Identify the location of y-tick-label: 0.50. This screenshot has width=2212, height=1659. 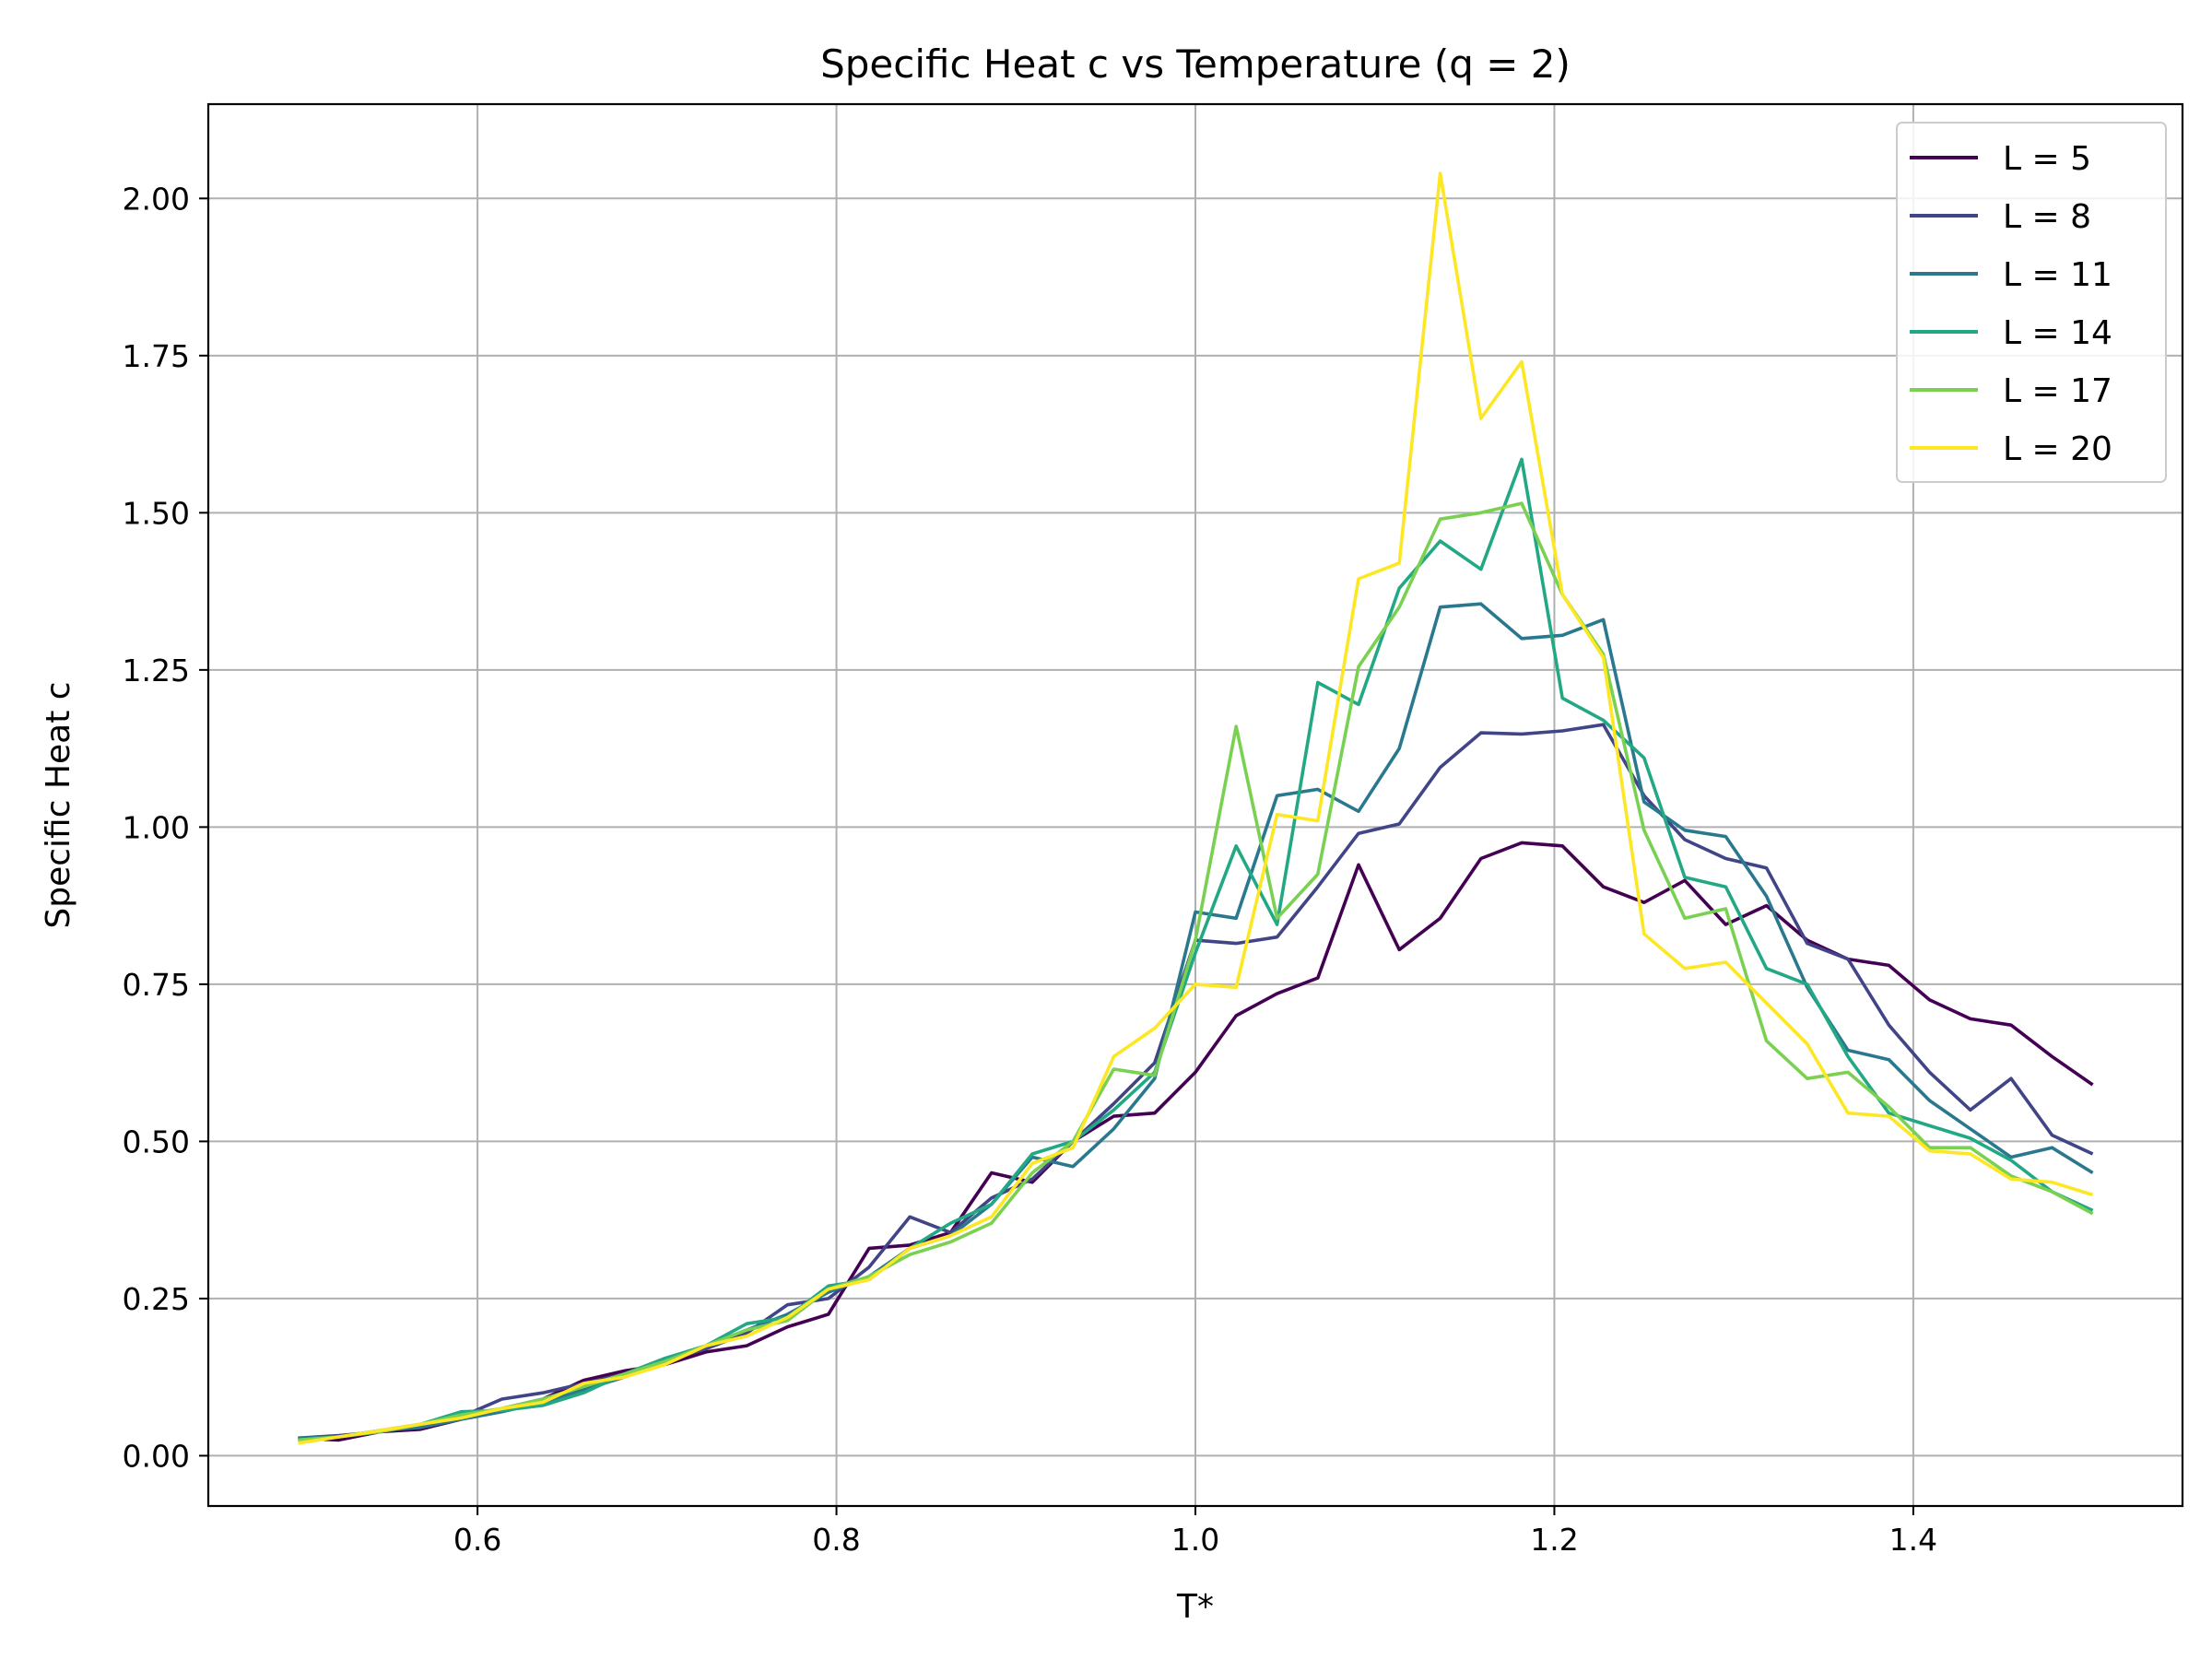
(156, 1141).